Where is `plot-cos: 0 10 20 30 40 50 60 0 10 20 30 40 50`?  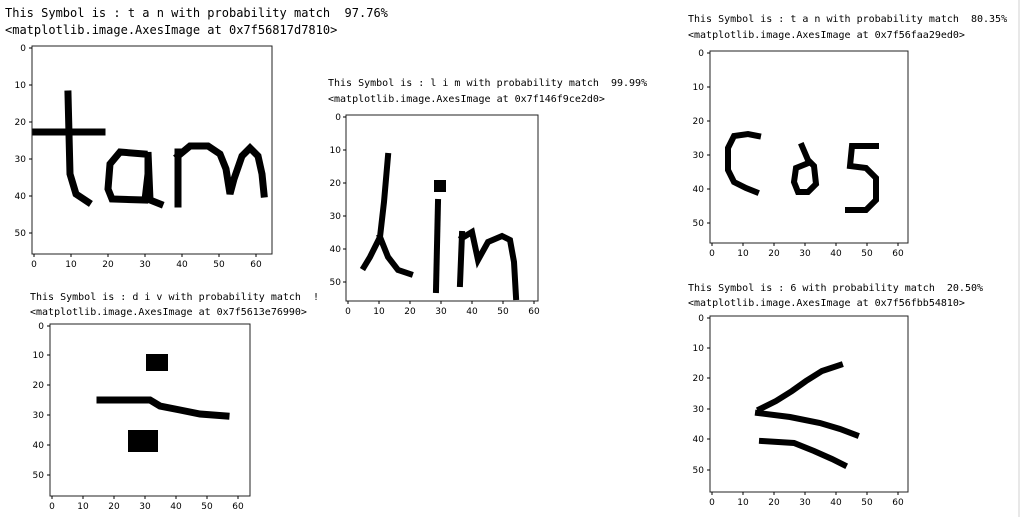
plot-cos: 0 10 20 30 40 50 60 0 10 20 30 40 50 is located at coordinates (801, 154).